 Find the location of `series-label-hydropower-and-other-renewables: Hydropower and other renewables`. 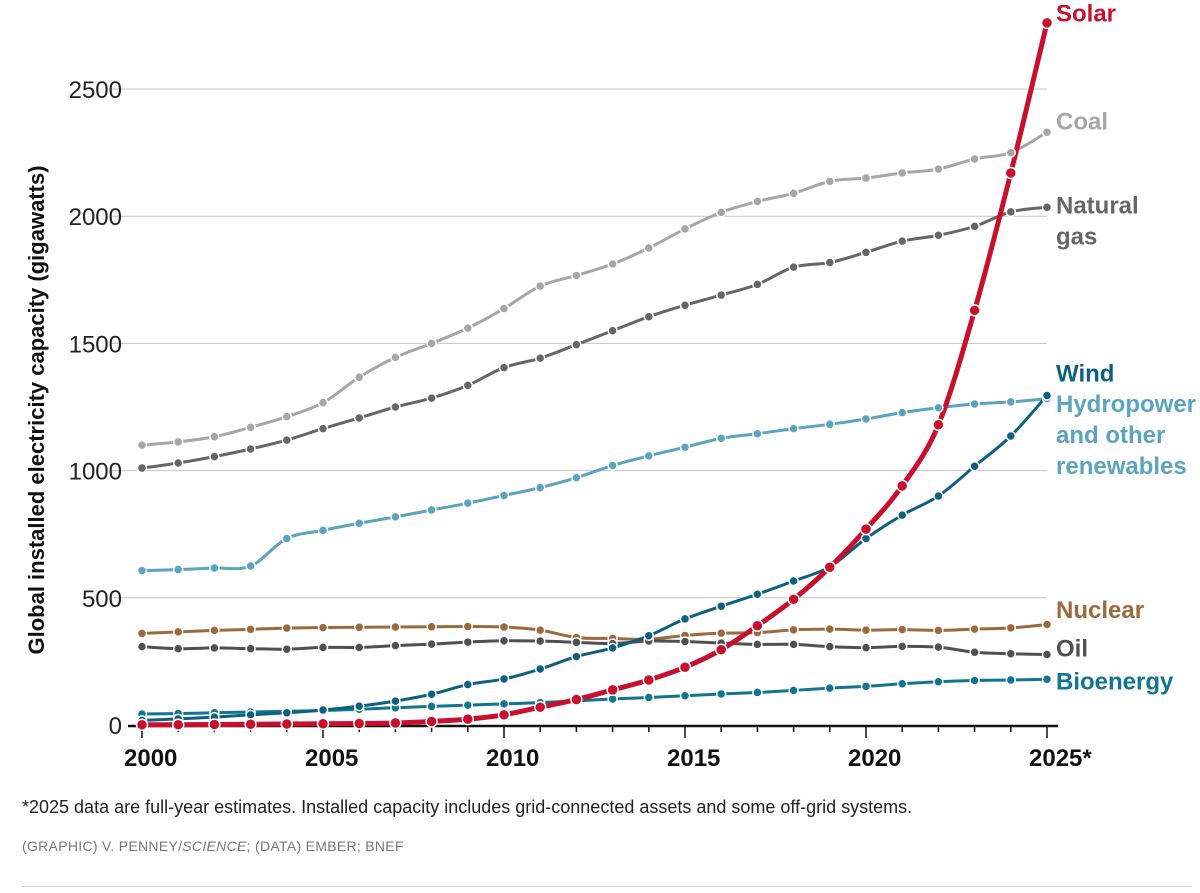

series-label-hydropower-and-other-renewables: Hydropower and other renewables is located at coordinates (1126, 435).